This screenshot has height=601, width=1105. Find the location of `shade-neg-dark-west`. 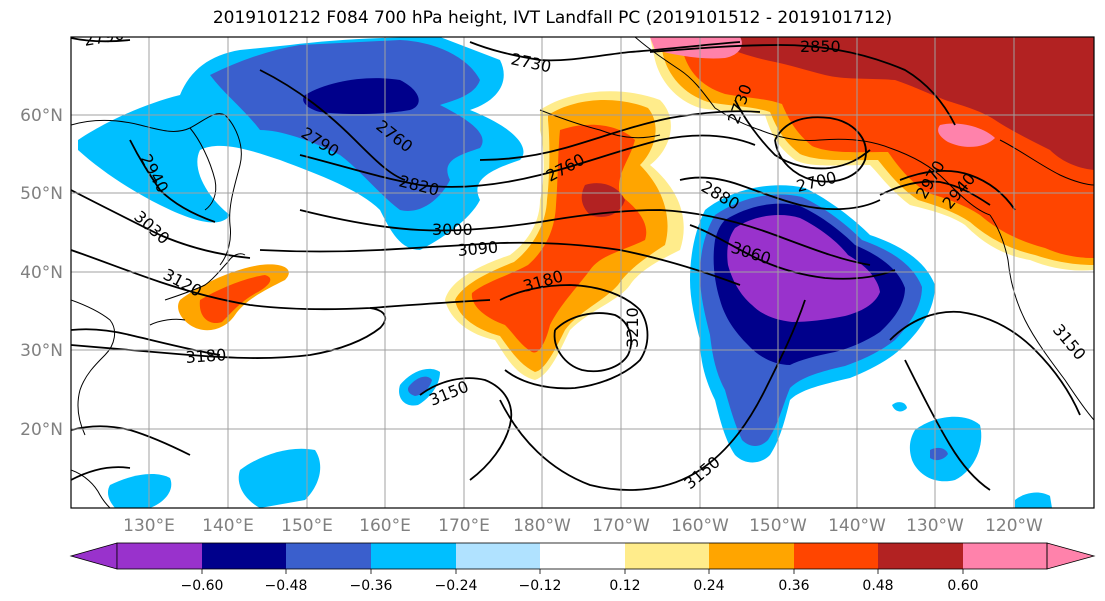

shade-neg-dark-west is located at coordinates (361, 96).